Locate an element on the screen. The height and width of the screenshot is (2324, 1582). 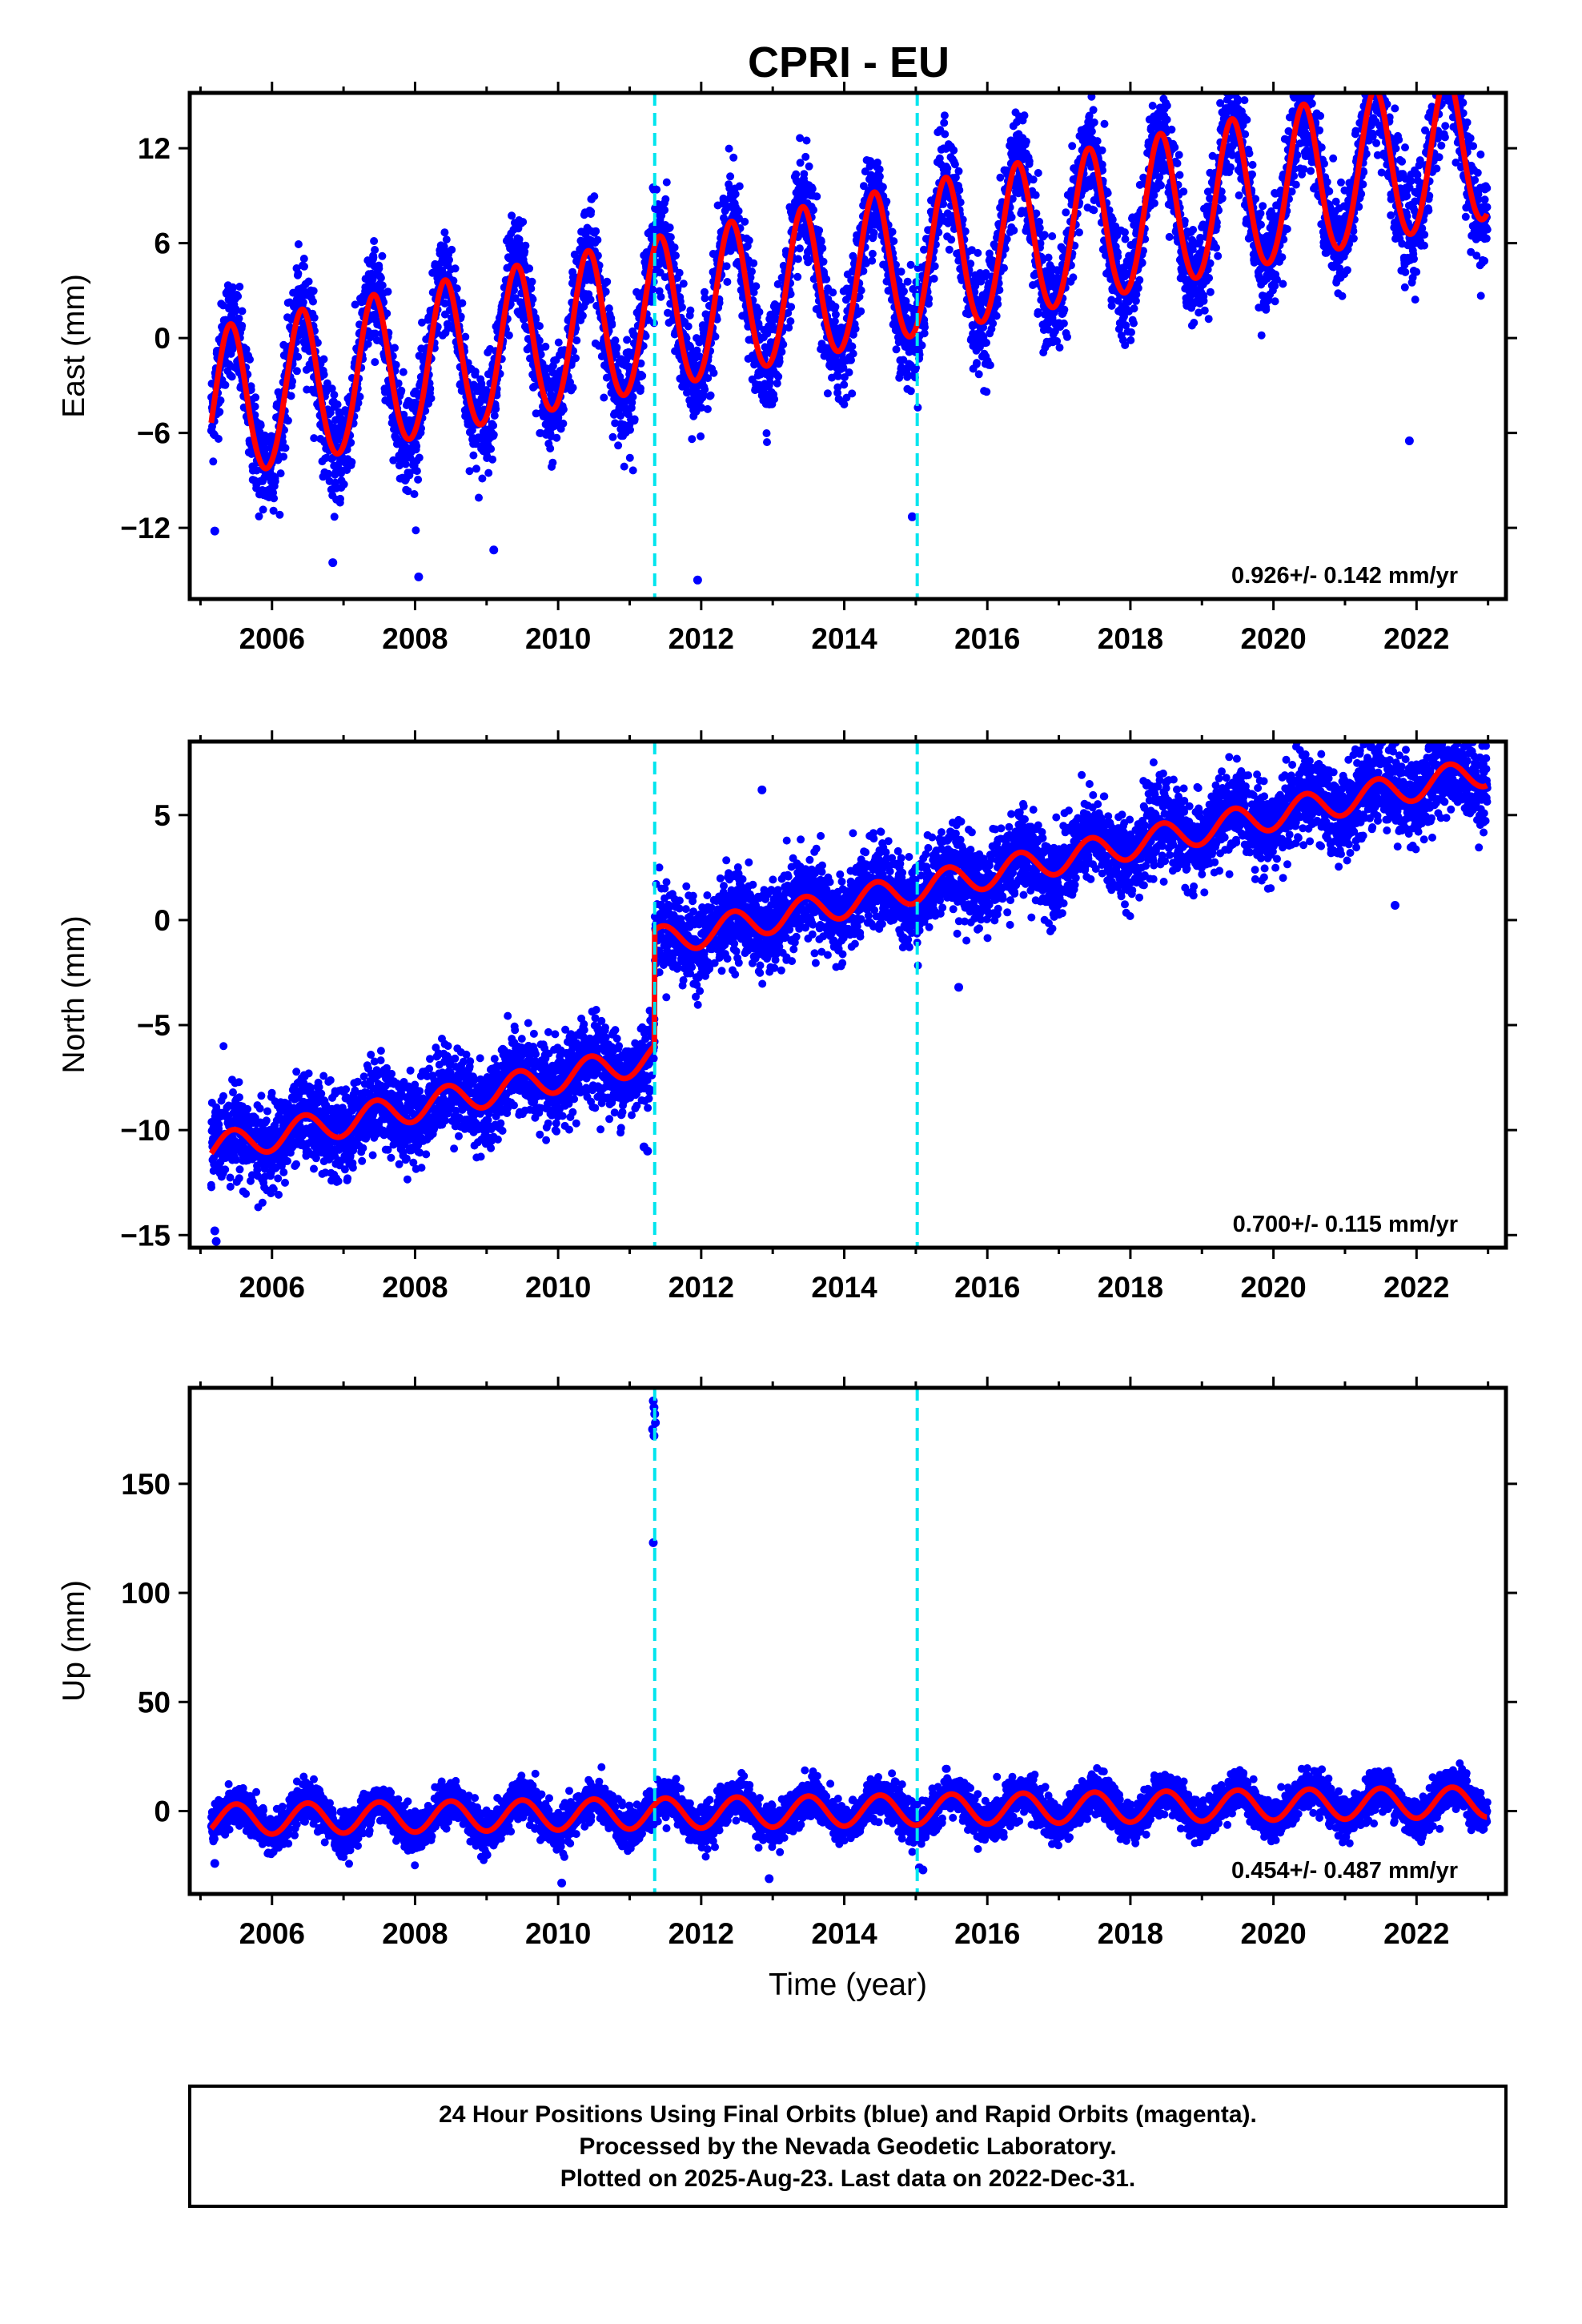
rate-annotation: 0.700+/- 0.115 mm/yr is located at coordinates (1345, 1224).